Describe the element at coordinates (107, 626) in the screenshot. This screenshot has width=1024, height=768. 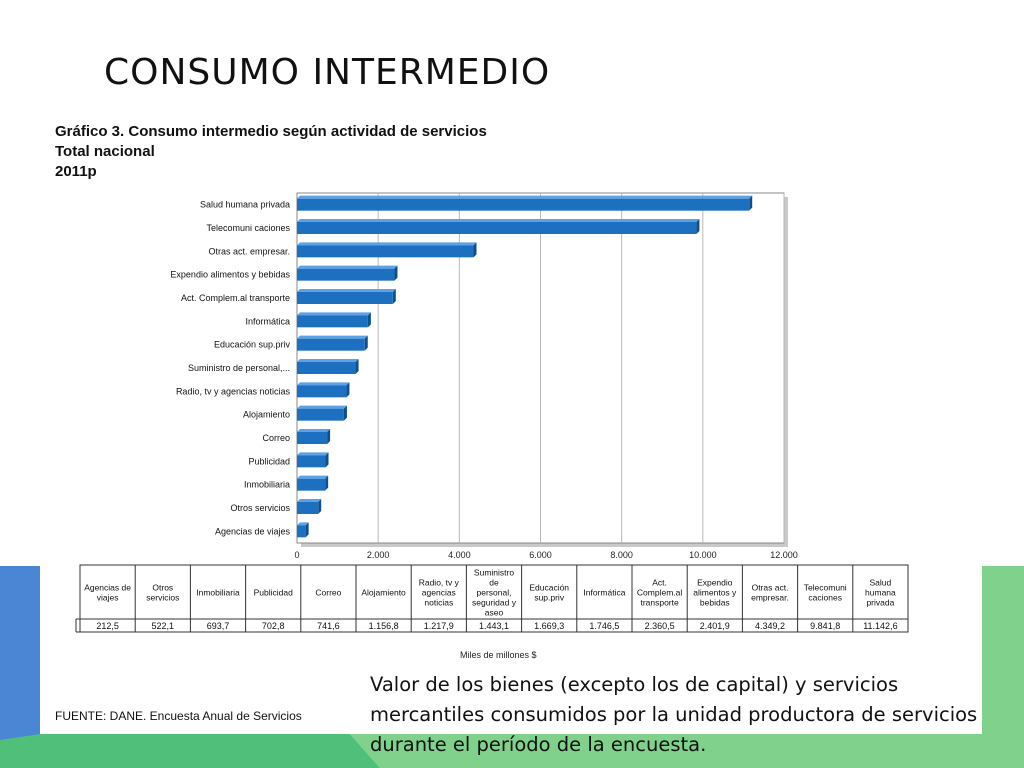
I see `table-value-agencias-de-viajes: 212,5` at that location.